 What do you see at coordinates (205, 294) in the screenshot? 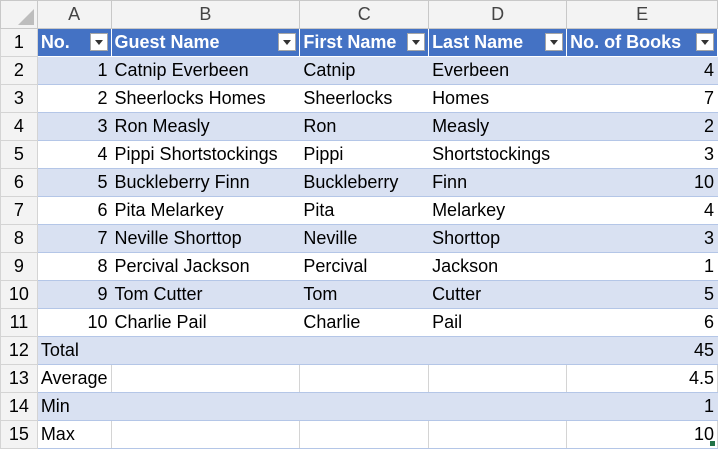
I see `cell-guest-name: Tom Cutter` at bounding box center [205, 294].